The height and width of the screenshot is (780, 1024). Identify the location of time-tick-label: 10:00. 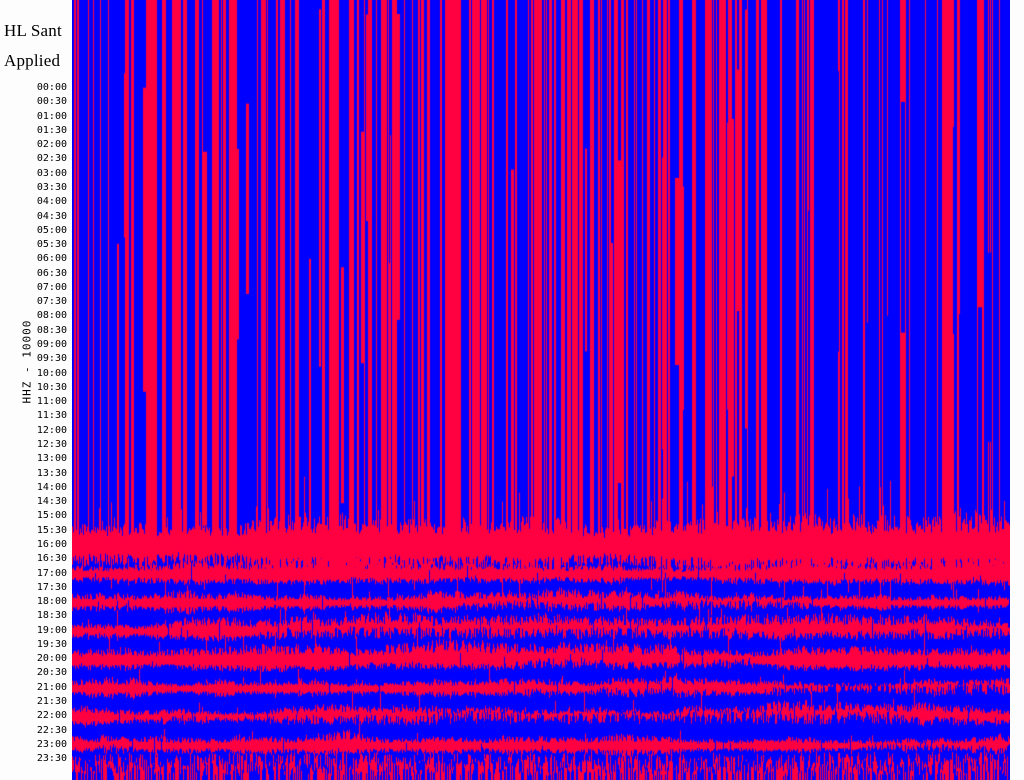
(51, 373).